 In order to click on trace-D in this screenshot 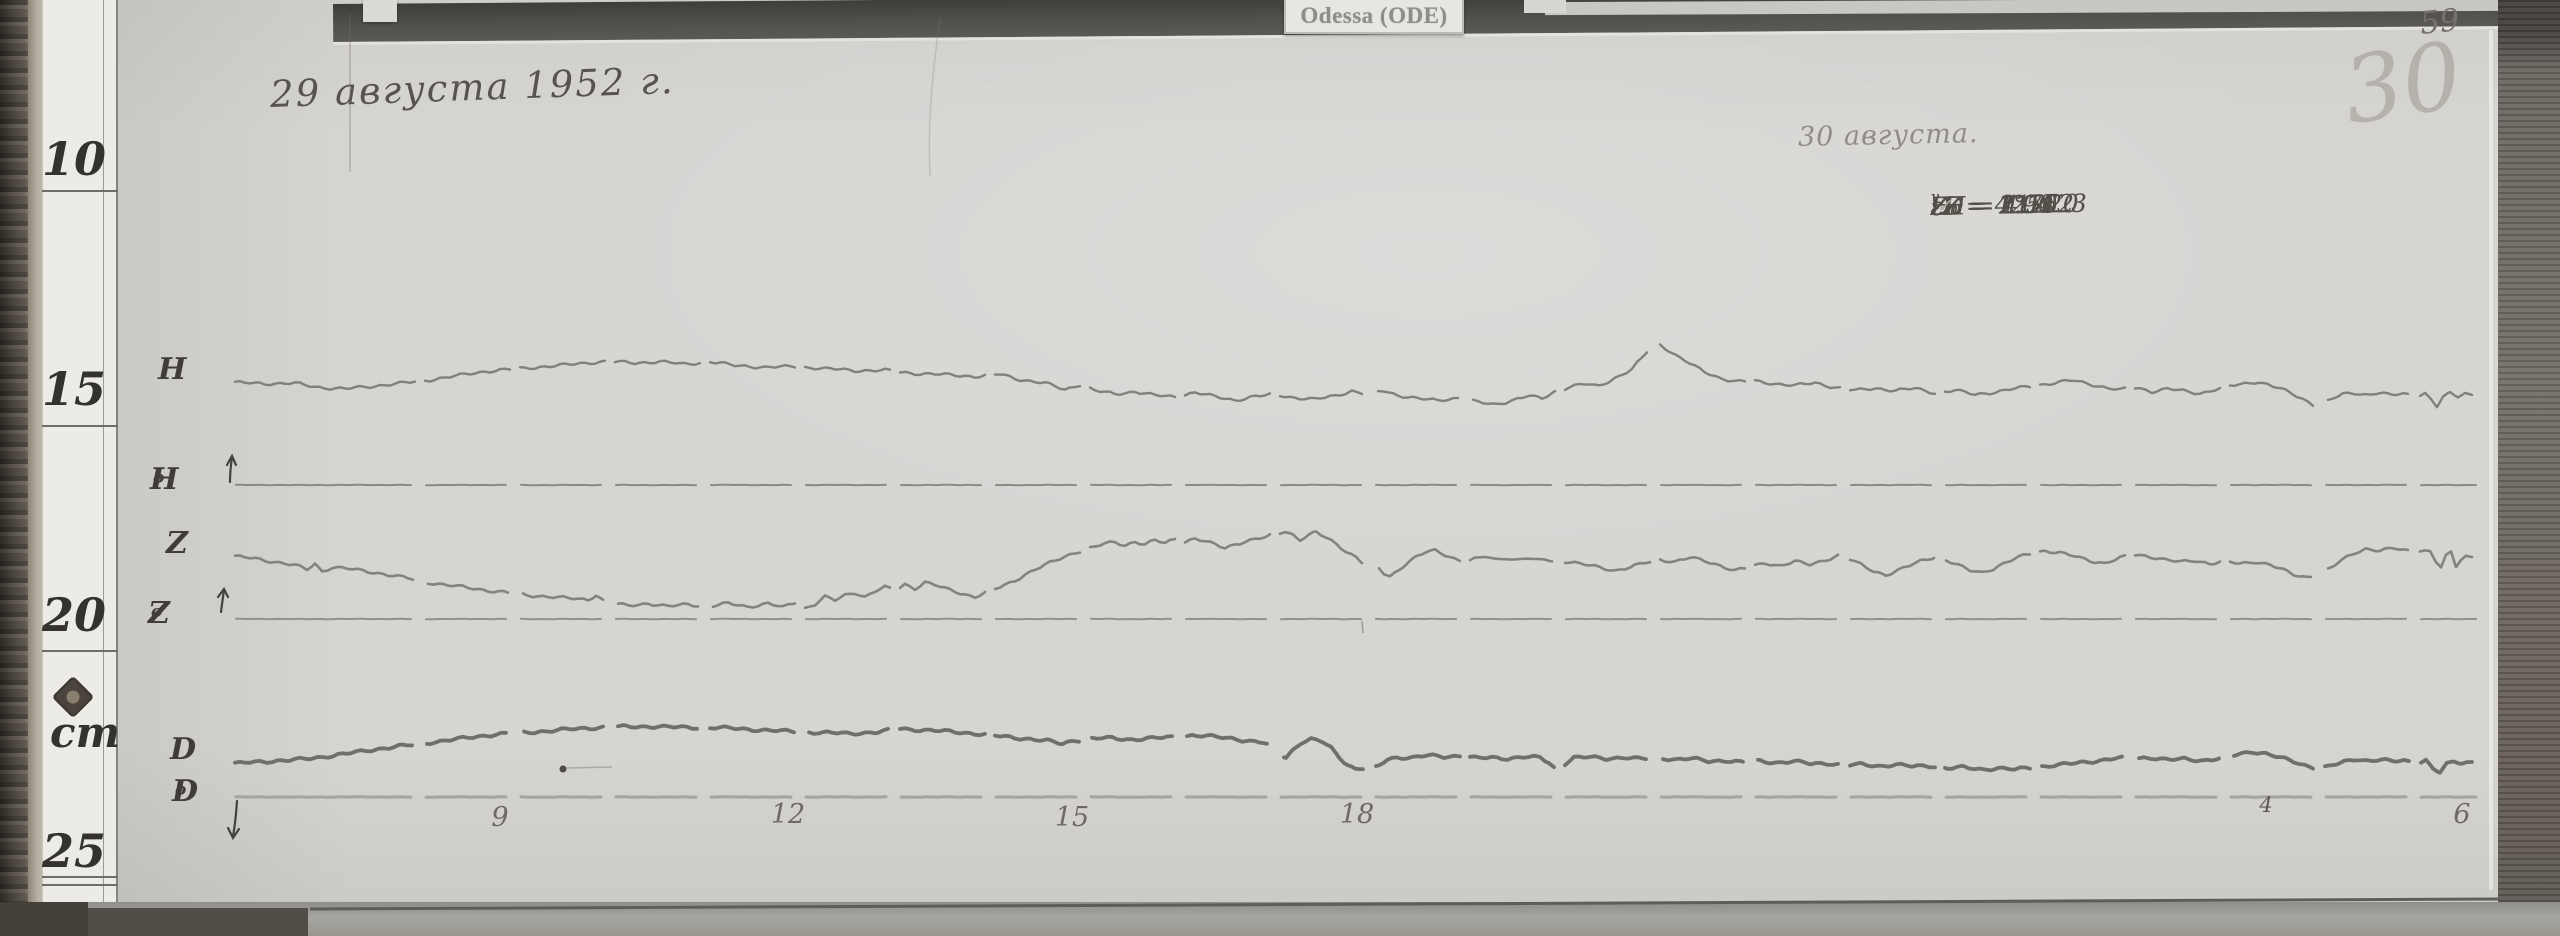, I will do `click(1353, 749)`.